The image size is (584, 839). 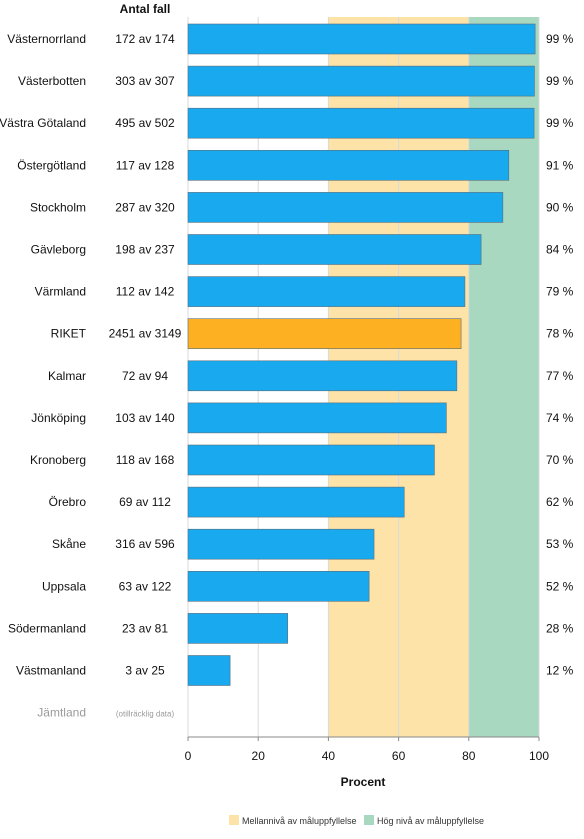 I want to click on region-label: Värmland, so click(x=60, y=292).